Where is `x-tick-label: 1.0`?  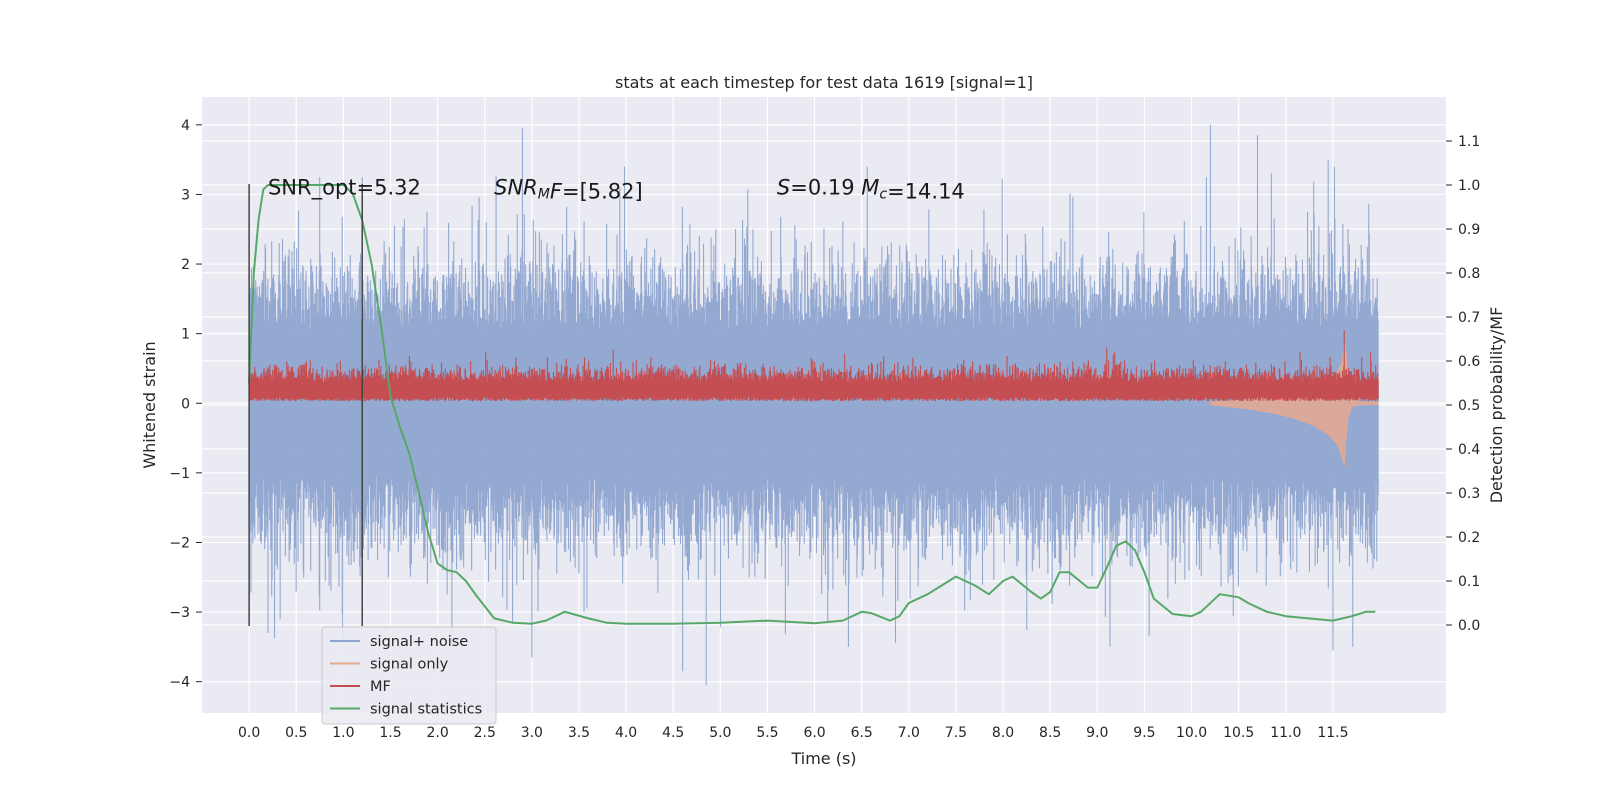
x-tick-label: 1.0 is located at coordinates (343, 733).